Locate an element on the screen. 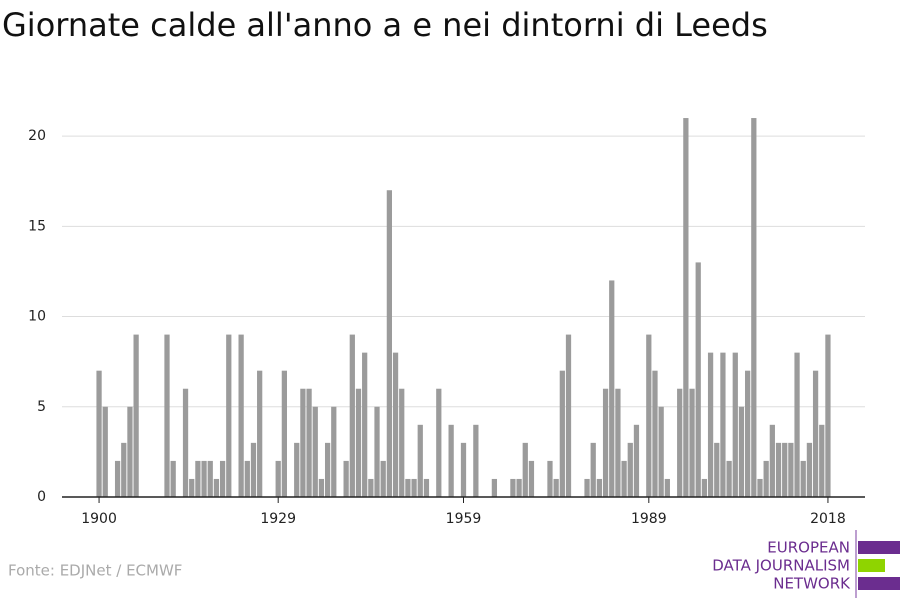 This screenshot has width=900, height=600. source: Fonte: EDJNet / ECMWF is located at coordinates (95, 571).